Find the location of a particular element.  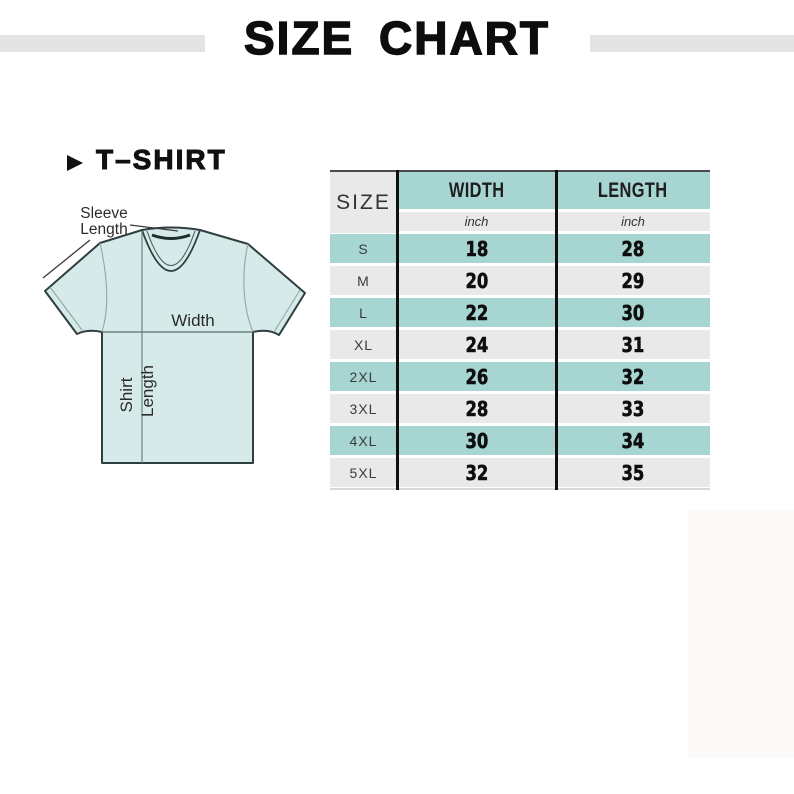

width-cell: 32 is located at coordinates (476, 472).